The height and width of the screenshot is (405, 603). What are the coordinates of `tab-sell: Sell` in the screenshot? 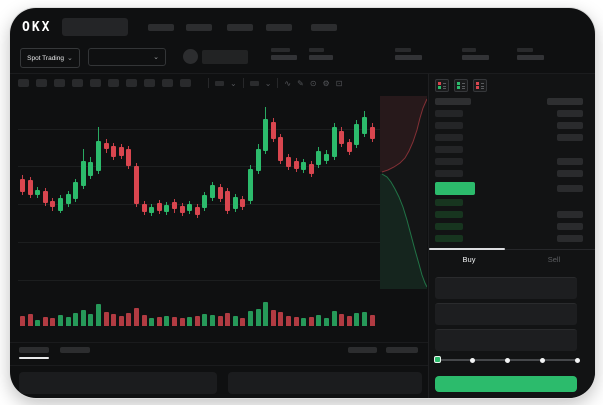 It's located at (554, 259).